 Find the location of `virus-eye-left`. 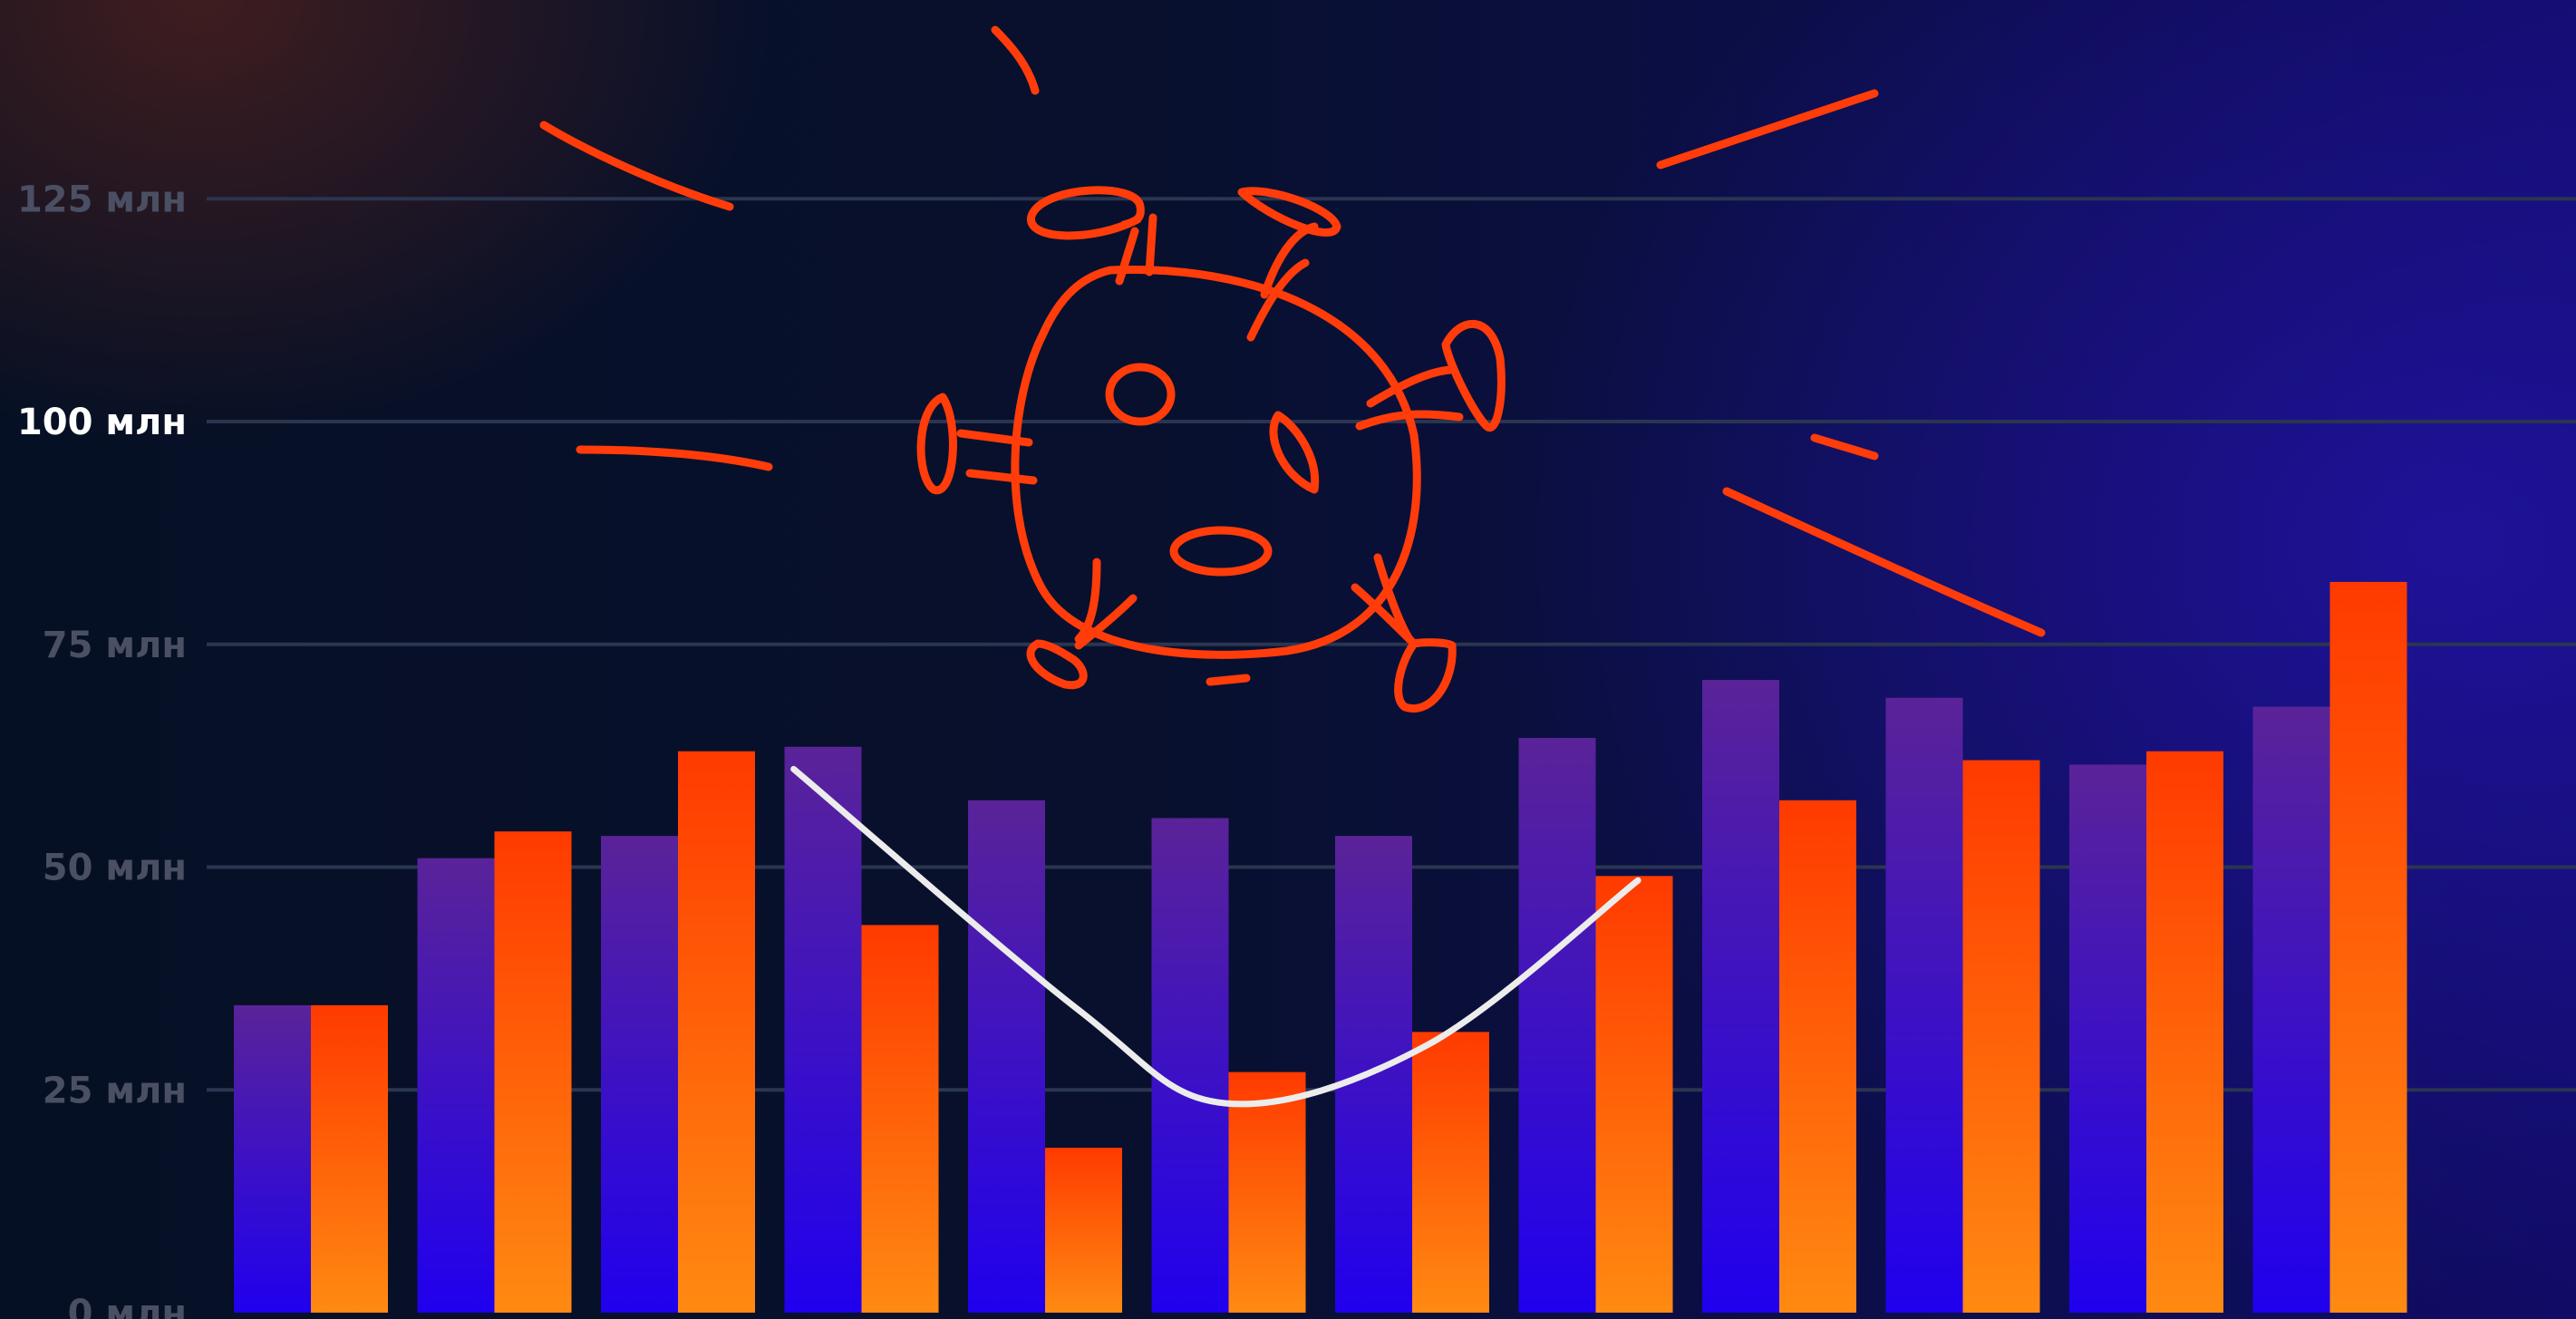

virus-eye-left is located at coordinates (1140, 394).